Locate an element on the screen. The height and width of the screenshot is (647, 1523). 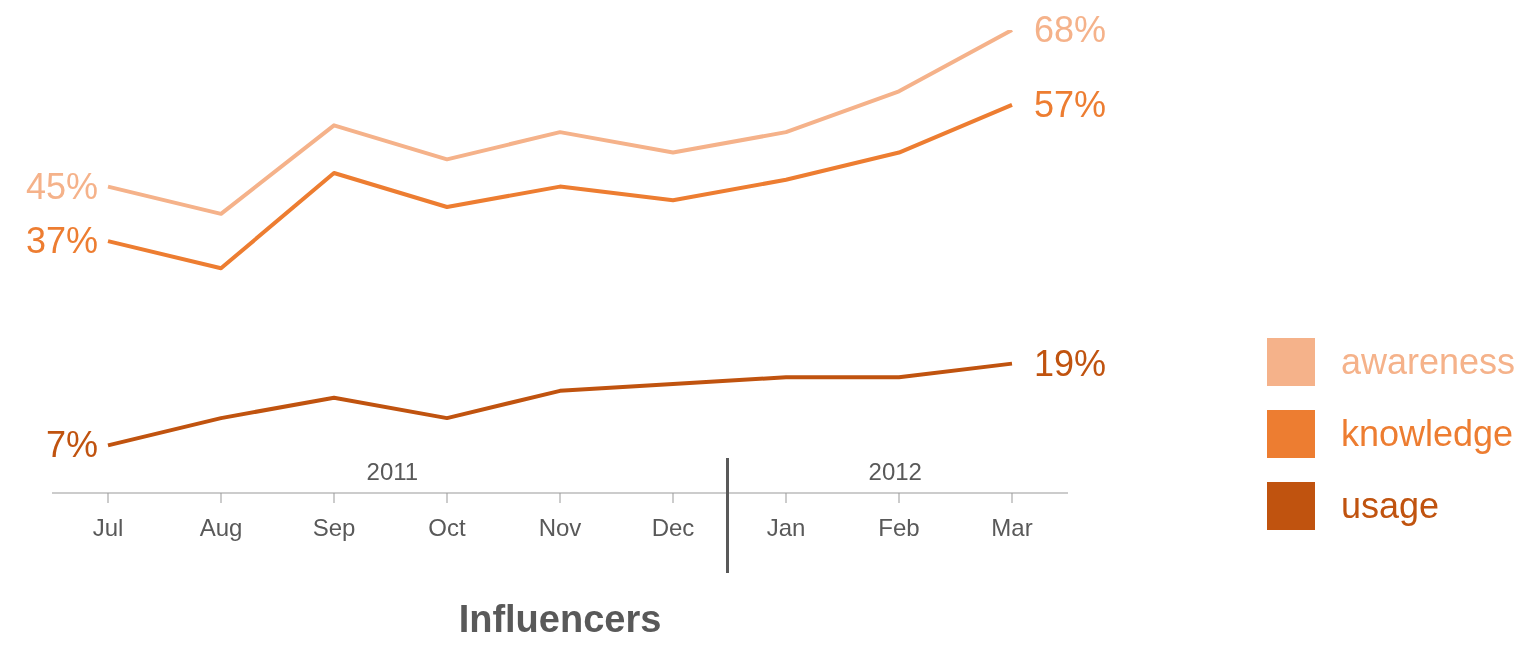
data-label: 57% is located at coordinates (1070, 104).